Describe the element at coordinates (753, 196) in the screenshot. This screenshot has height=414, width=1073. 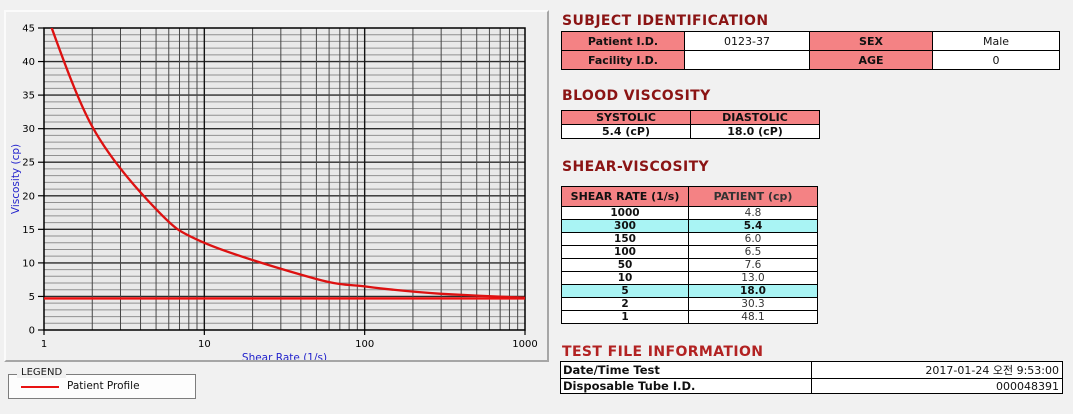
I see `patient-cp-header: PATIENT (cp)` at that location.